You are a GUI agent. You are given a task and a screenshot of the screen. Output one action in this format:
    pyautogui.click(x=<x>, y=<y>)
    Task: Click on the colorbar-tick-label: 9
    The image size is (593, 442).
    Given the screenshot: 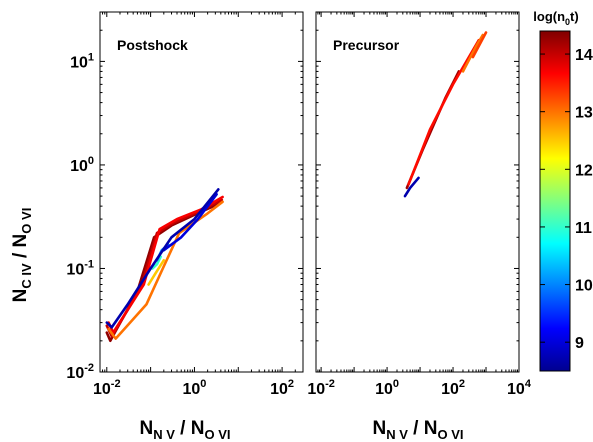 What is the action you would take?
    pyautogui.click(x=579, y=343)
    